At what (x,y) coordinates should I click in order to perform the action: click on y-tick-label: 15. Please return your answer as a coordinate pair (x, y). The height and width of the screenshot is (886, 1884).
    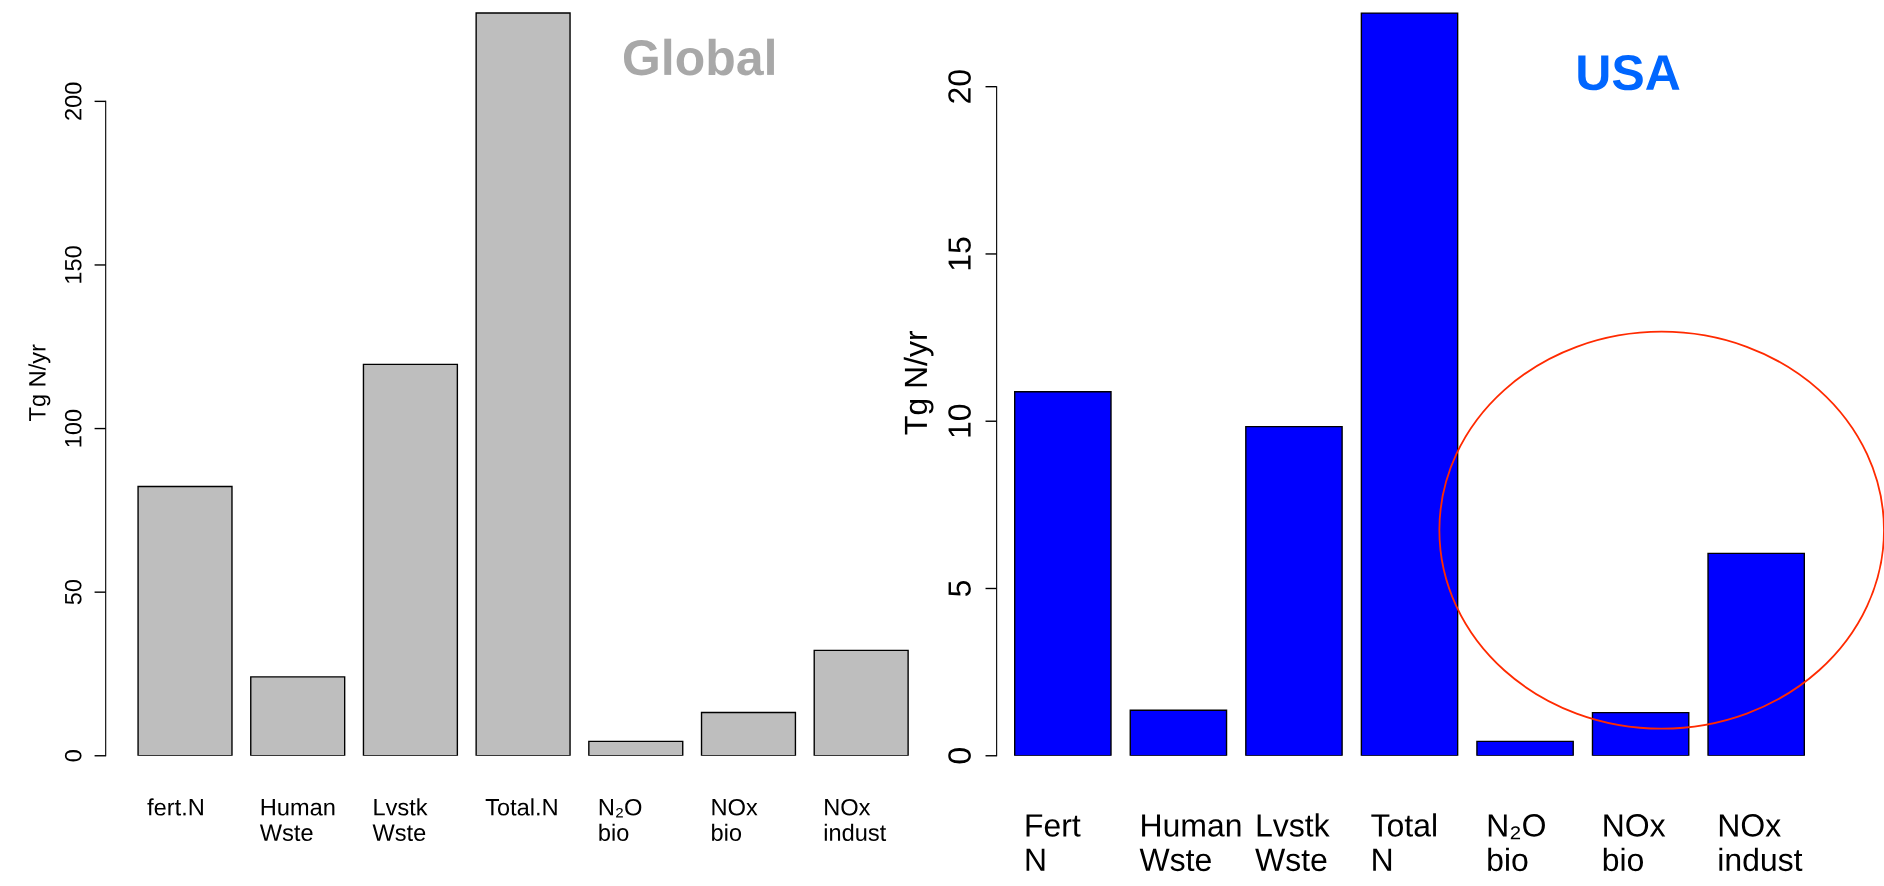
    Looking at the image, I should click on (959, 253).